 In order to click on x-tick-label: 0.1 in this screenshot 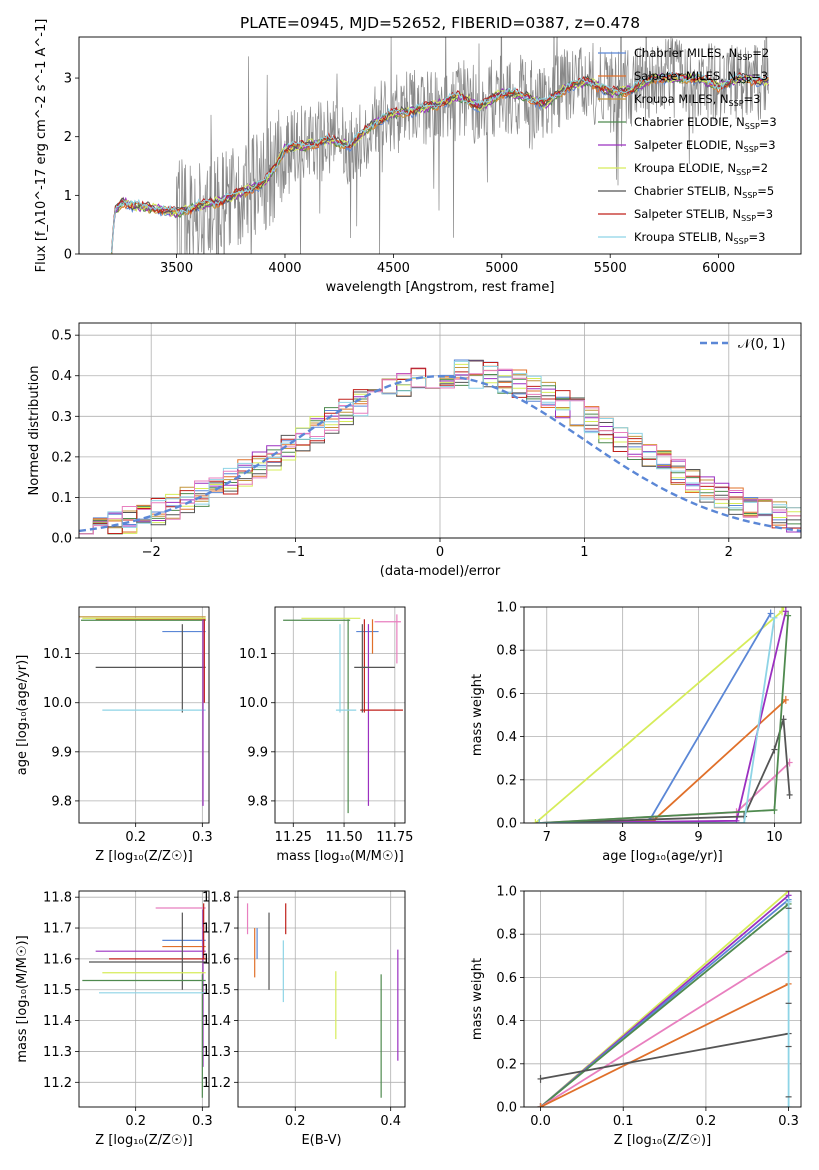, I will do `click(623, 1121)`.